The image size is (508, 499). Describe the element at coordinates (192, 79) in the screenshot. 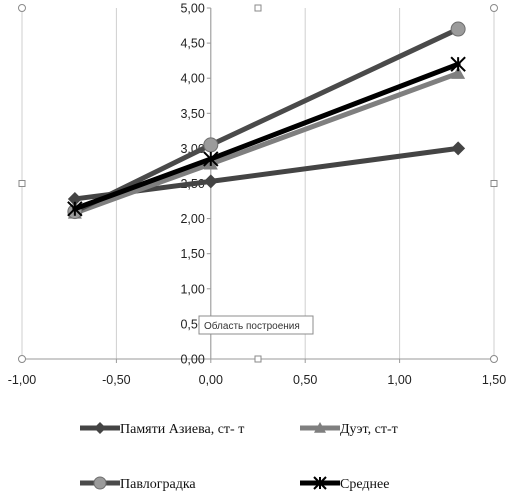

I see `y-tick-label: 4,00` at that location.